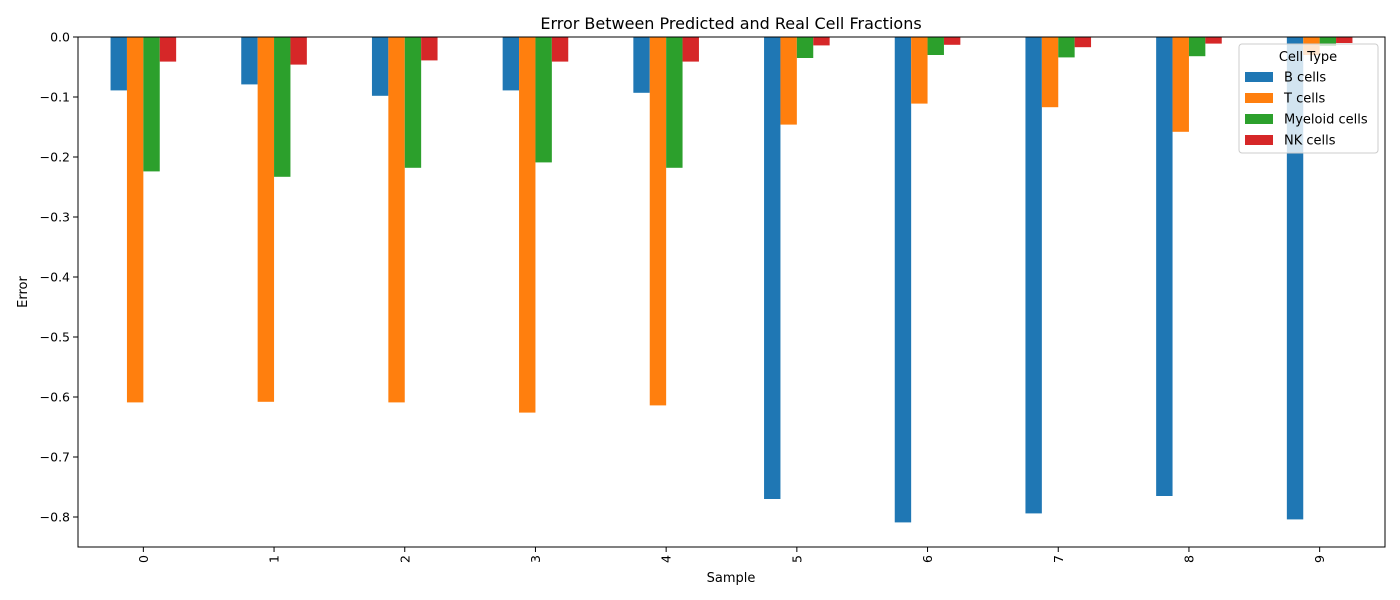  What do you see at coordinates (55, 217) in the screenshot?
I see `y-tick-label: −0.3` at bounding box center [55, 217].